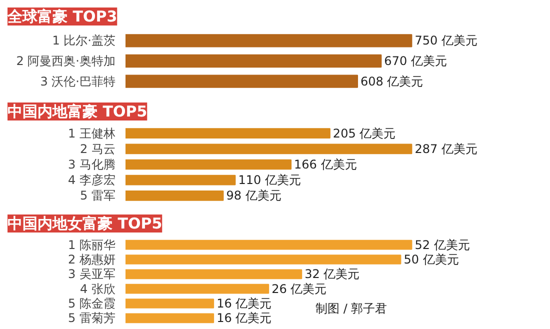 Image resolution: width=550 pixels, height=329 pixels. Describe the element at coordinates (299, 289) in the screenshot. I see `data-label: 26 亿美元` at that location.